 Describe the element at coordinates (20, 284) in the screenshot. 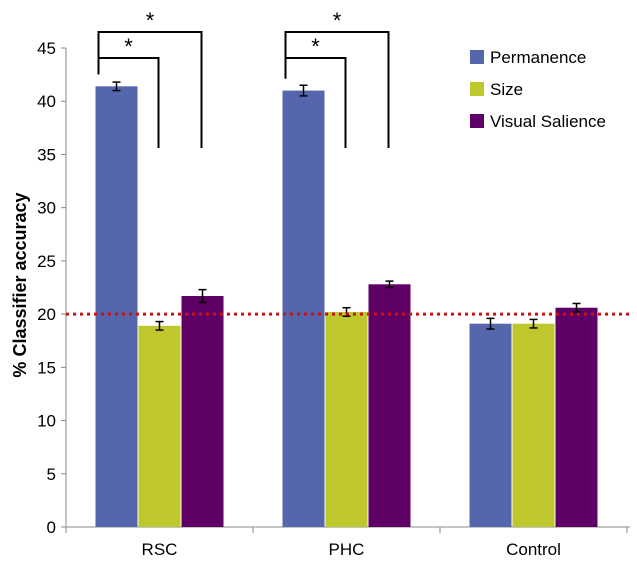

I see `y-axis-label: % Classifier accuracy` at that location.